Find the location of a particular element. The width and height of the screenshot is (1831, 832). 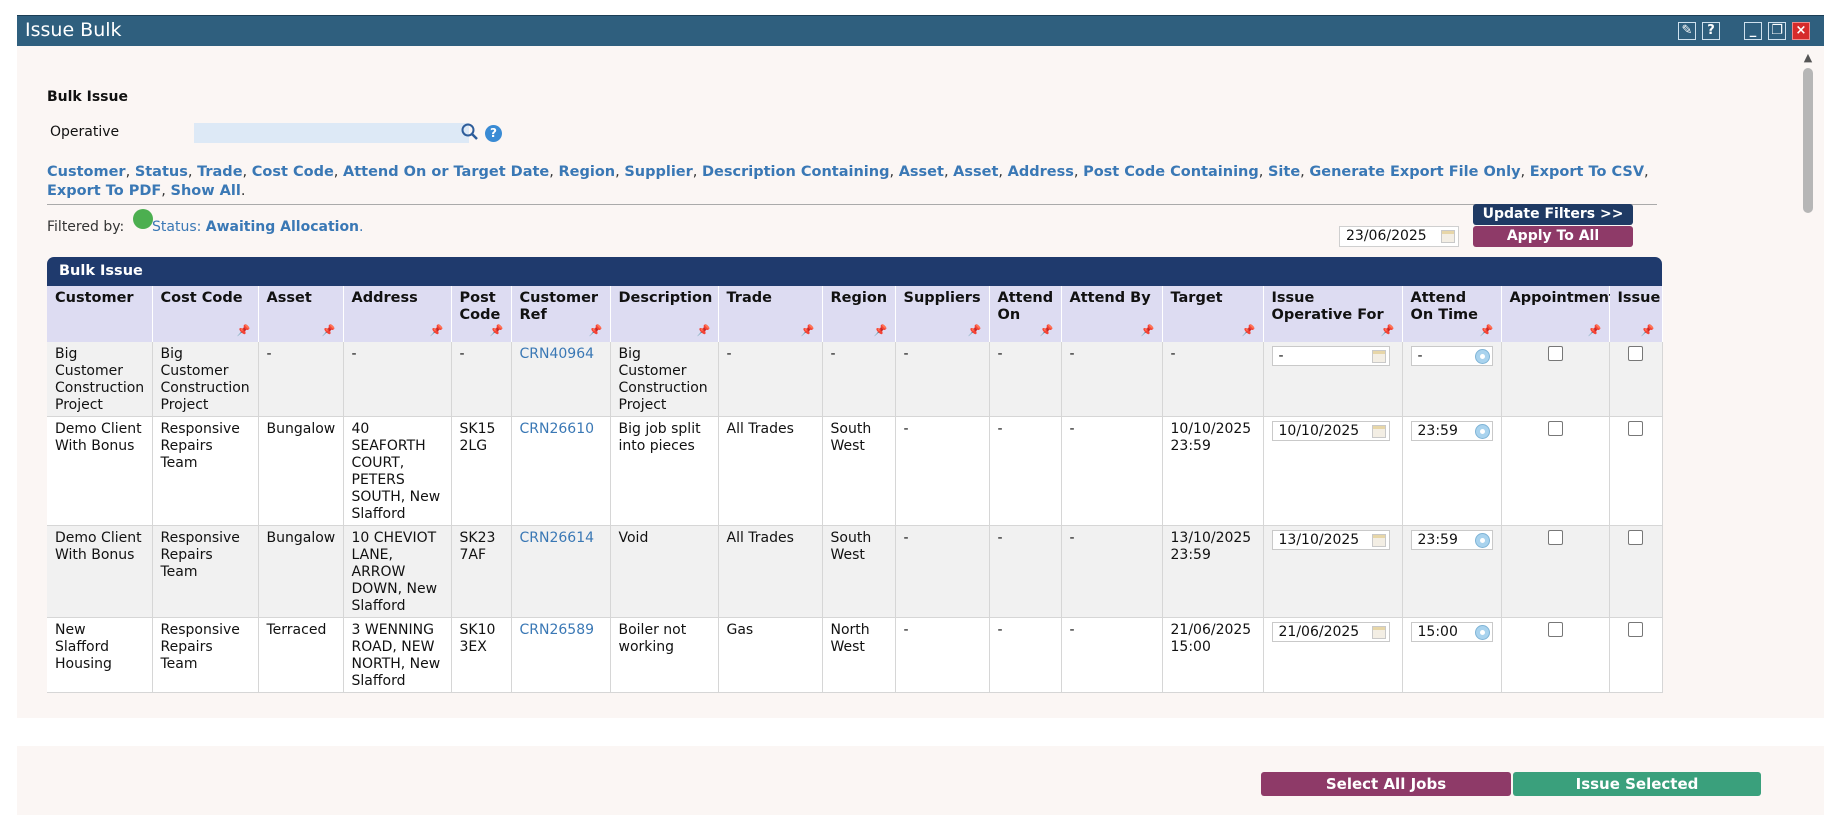

column-header-cost-code: Cost Code 📌 is located at coordinates (205, 314).